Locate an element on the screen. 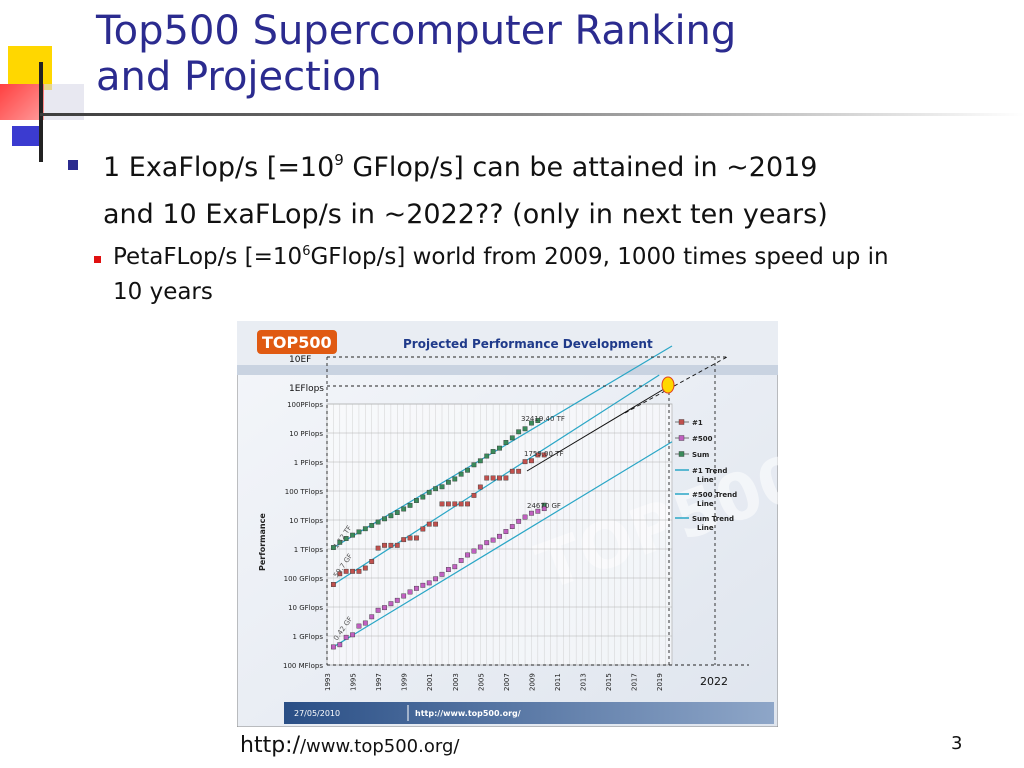 This screenshot has height=768, width=1024. series-num500 is located at coordinates (438, 578).